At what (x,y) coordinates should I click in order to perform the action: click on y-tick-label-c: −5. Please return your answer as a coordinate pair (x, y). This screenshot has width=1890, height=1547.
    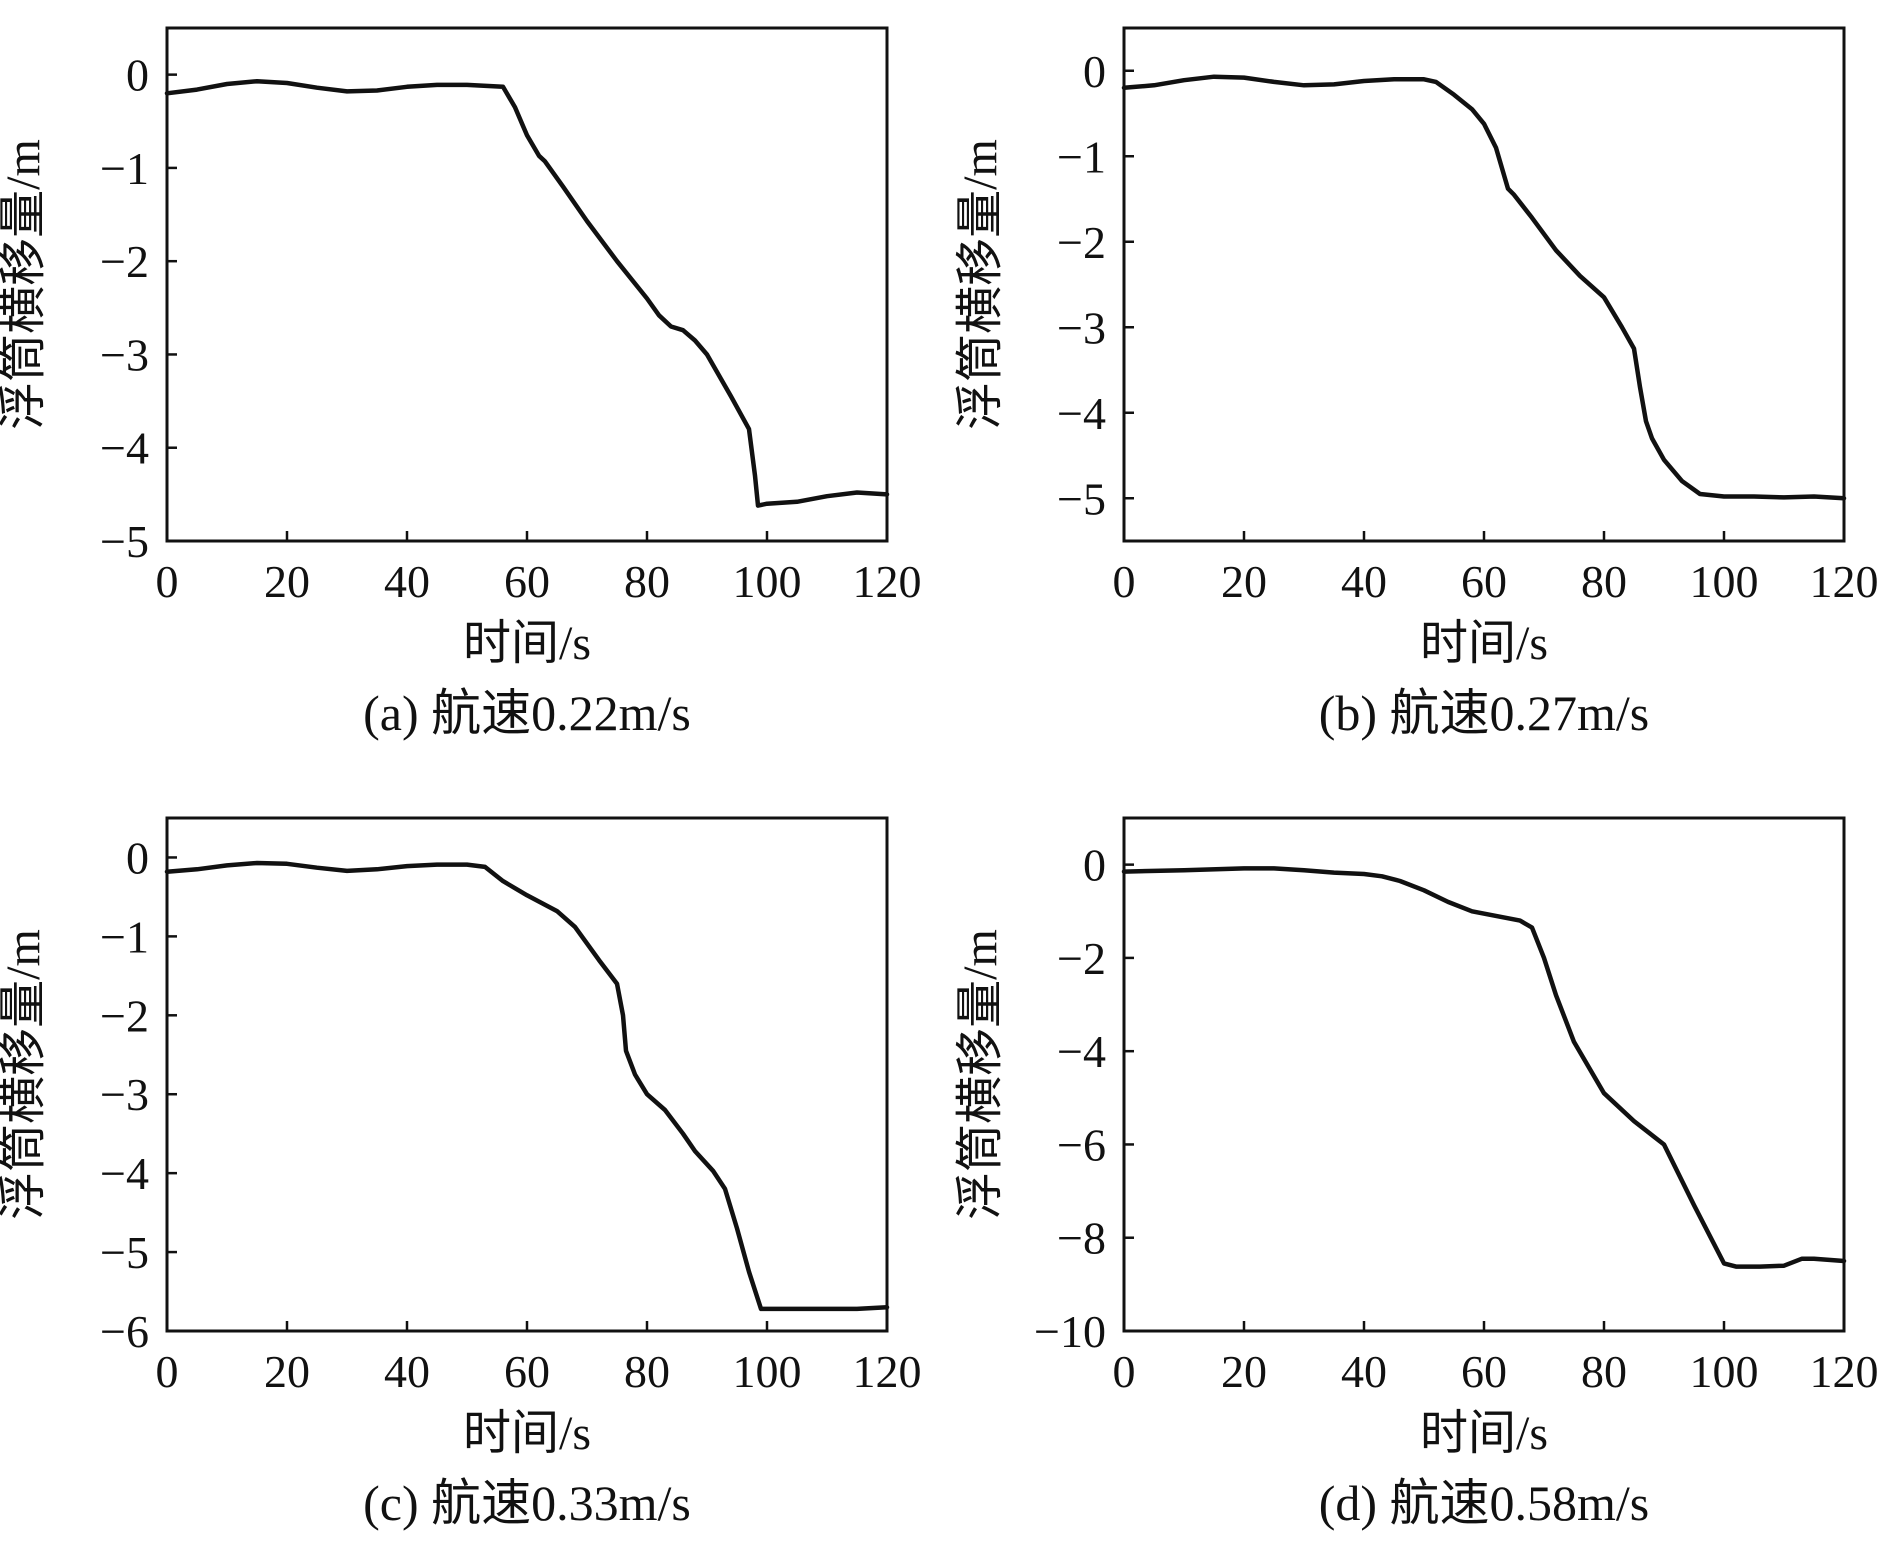
    Looking at the image, I should click on (124, 1252).